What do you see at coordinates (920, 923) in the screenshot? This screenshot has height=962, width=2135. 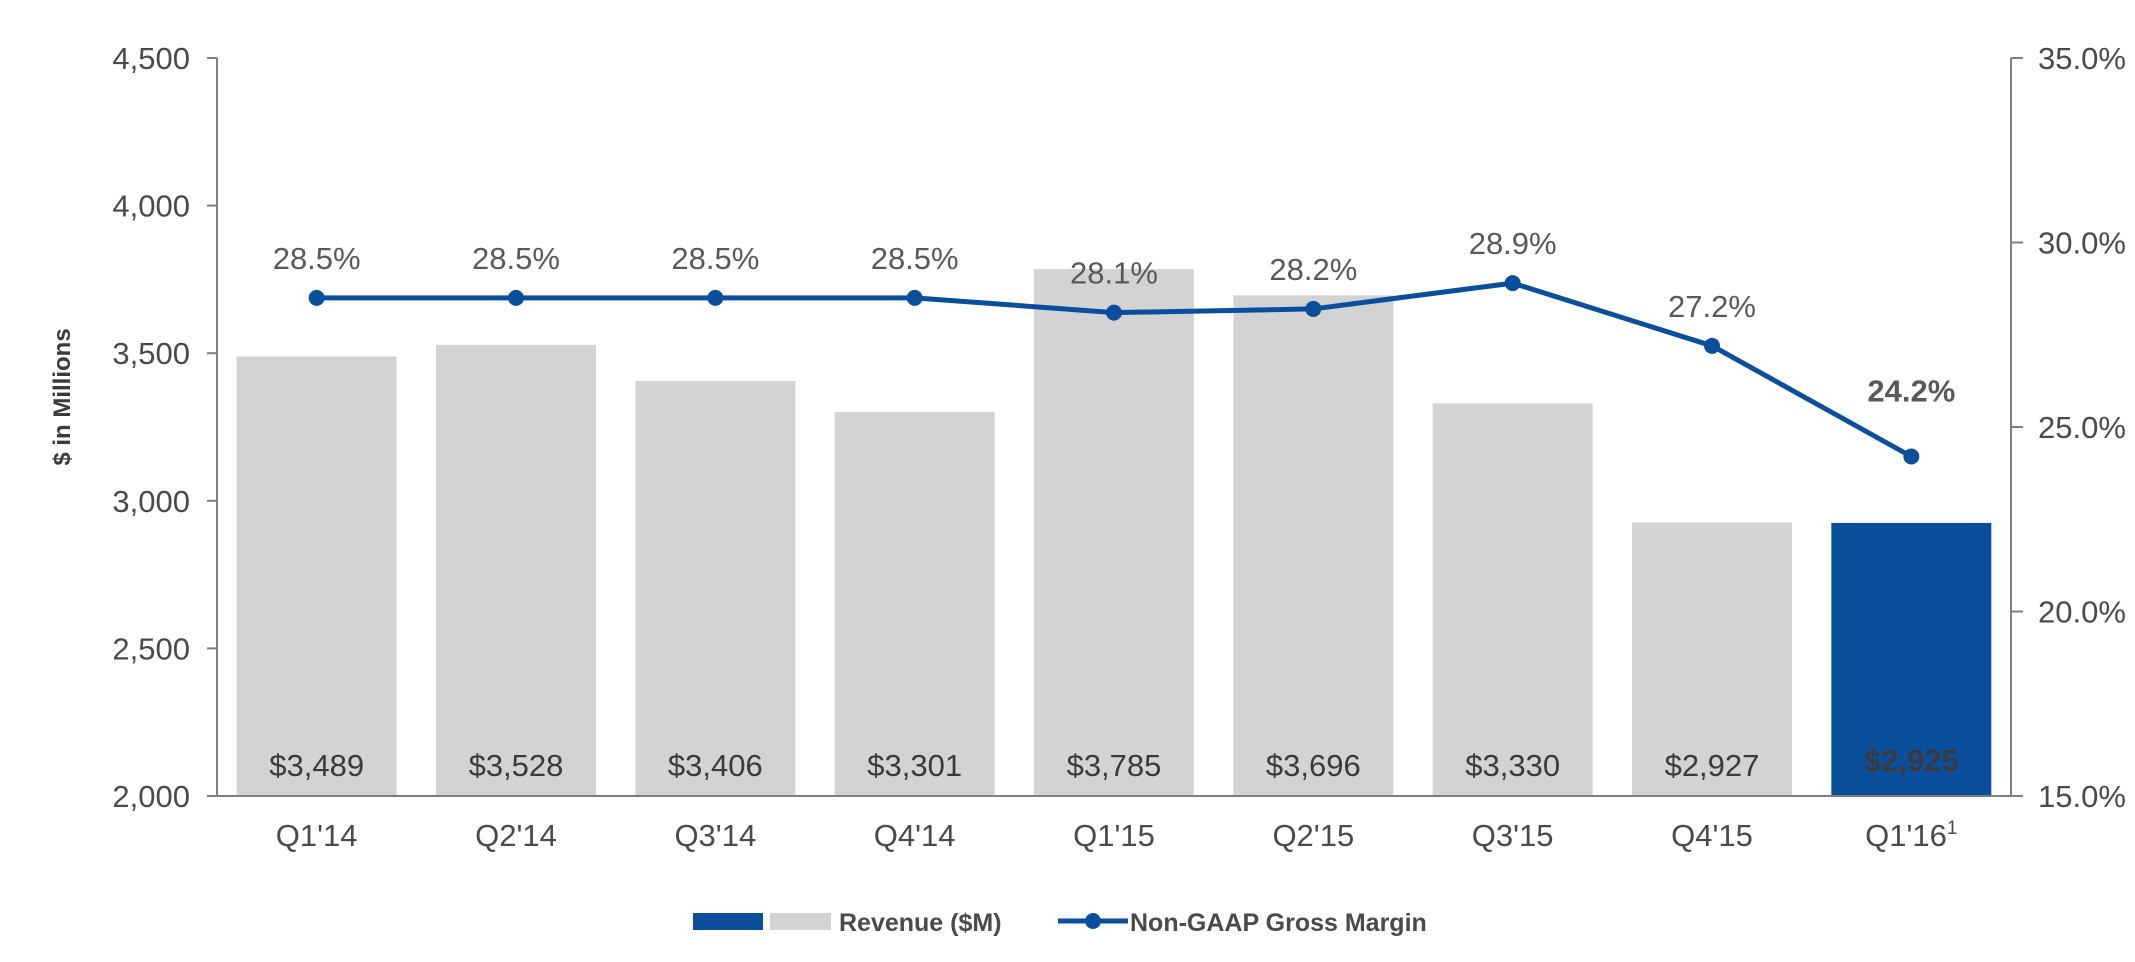 I see `legend-label-revenue: Revenue ($M)` at bounding box center [920, 923].